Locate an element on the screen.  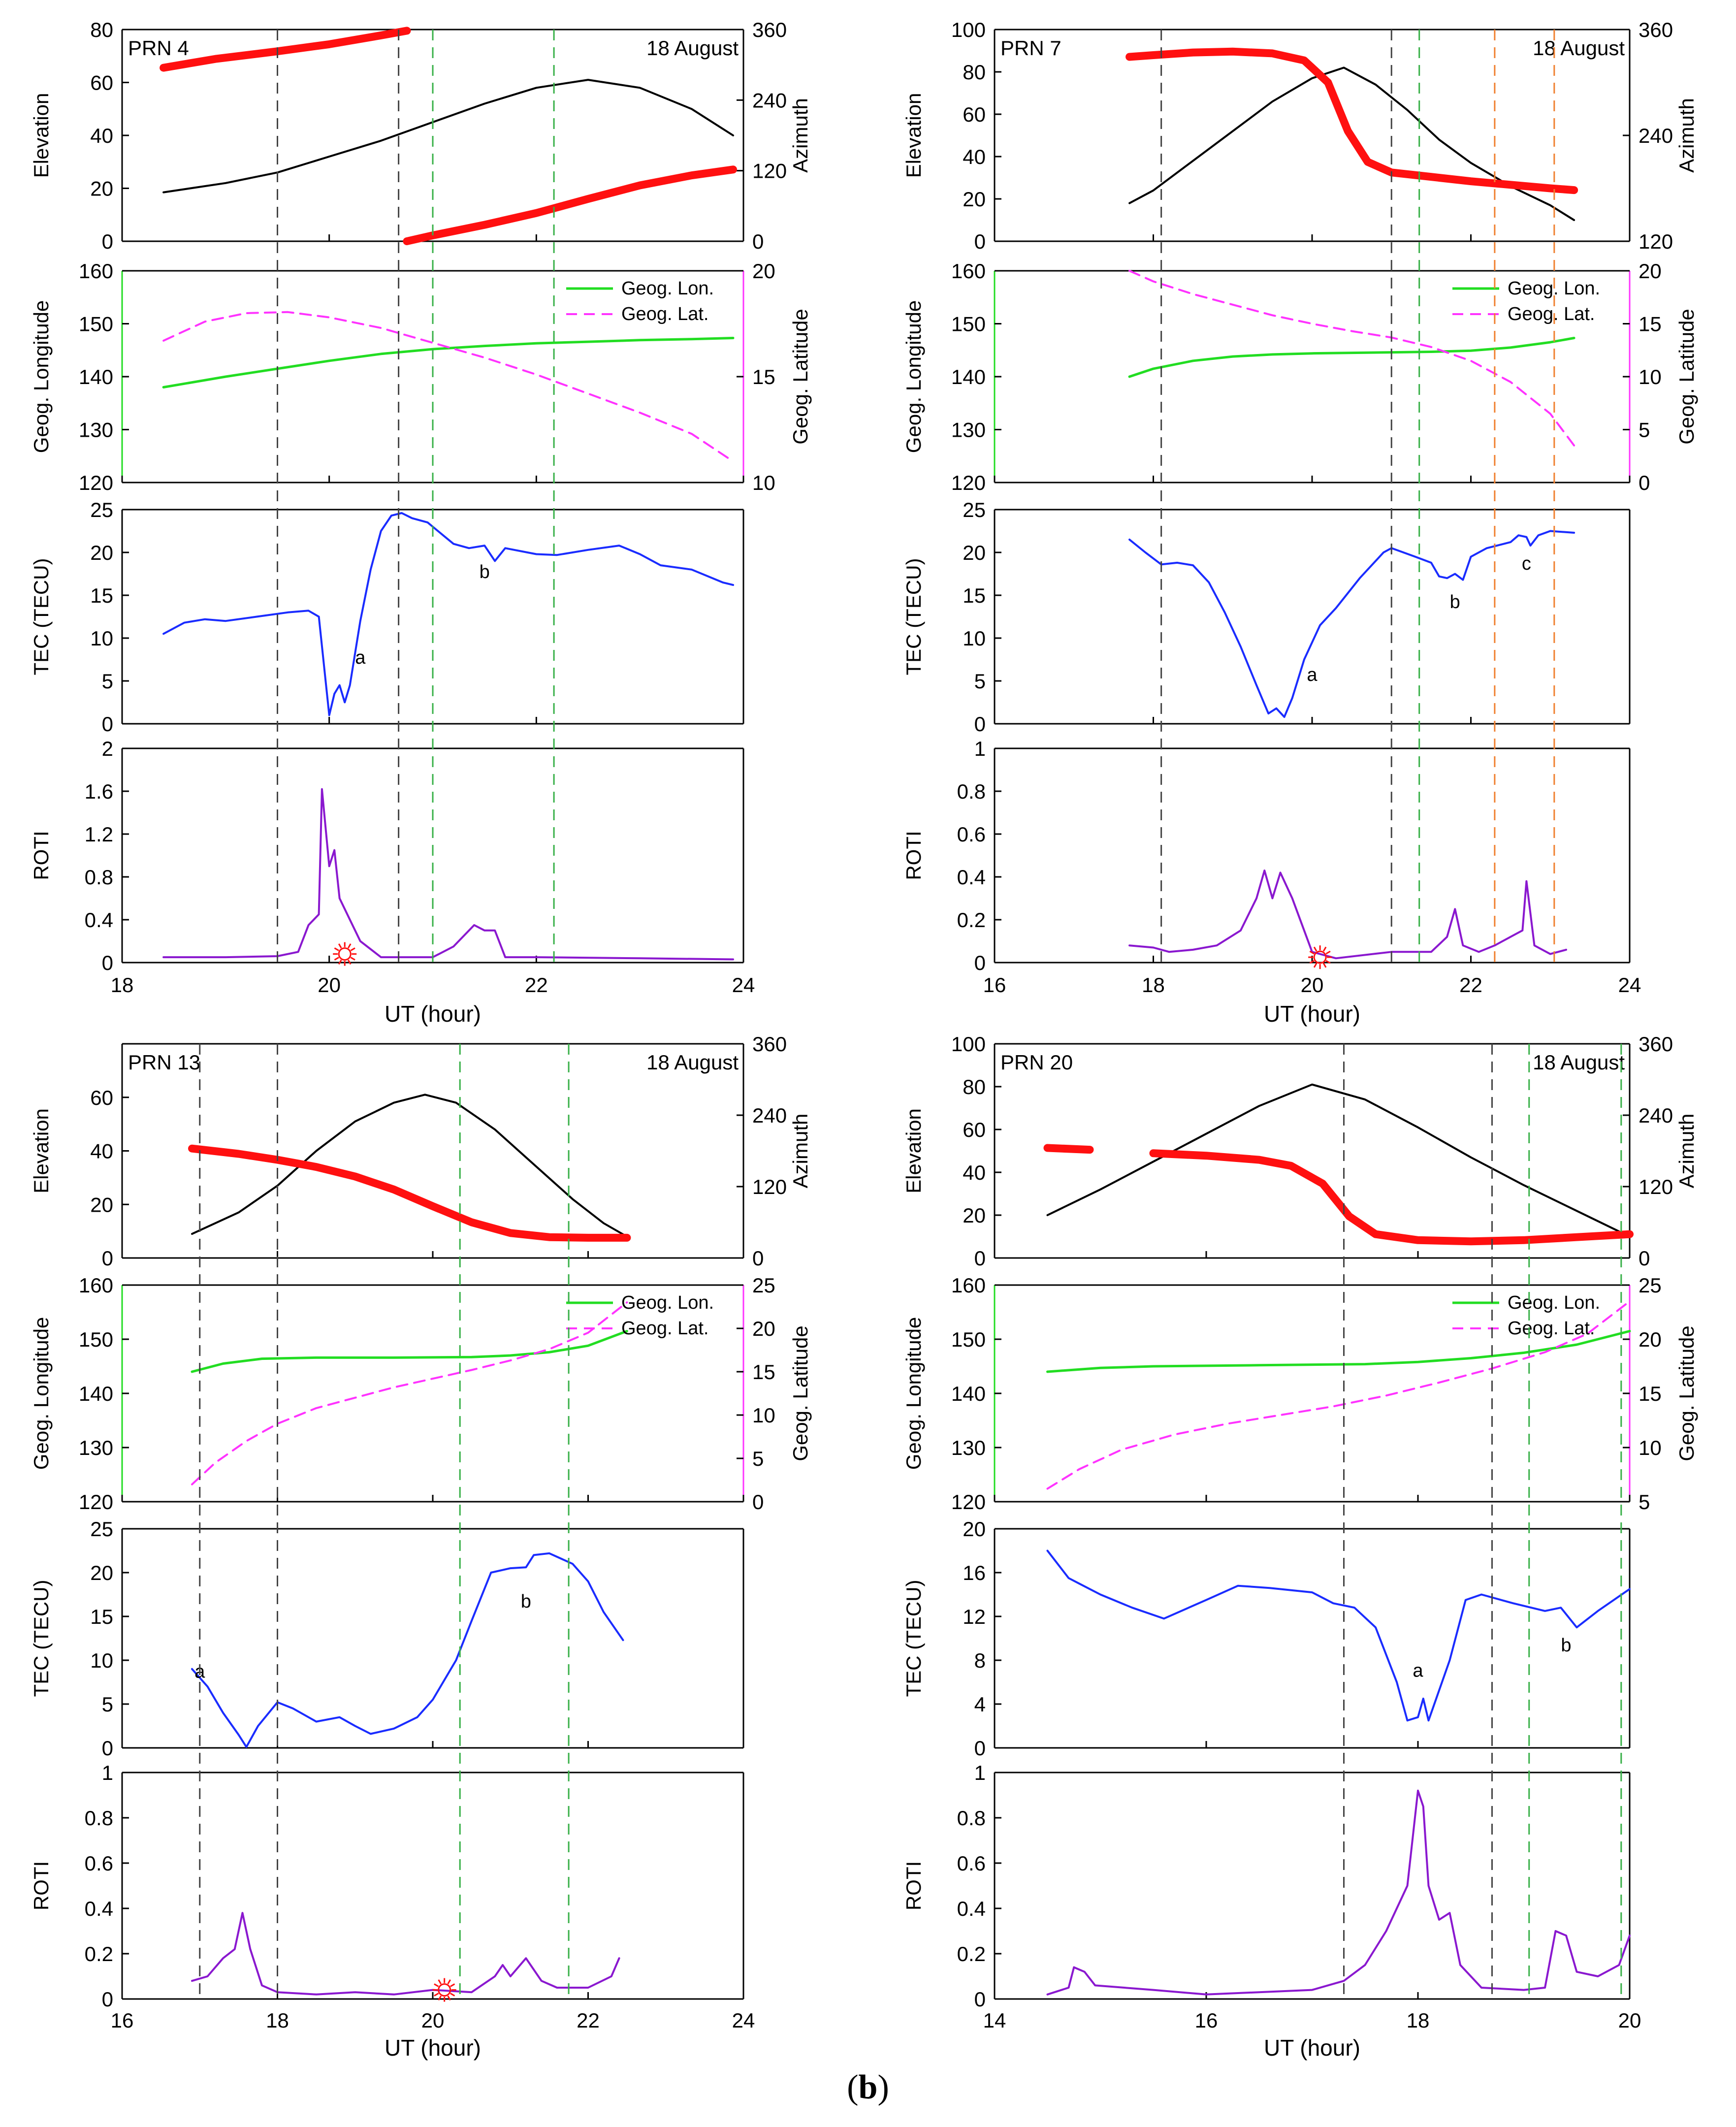
y-tick-label: 1.2 is located at coordinates (99, 834).